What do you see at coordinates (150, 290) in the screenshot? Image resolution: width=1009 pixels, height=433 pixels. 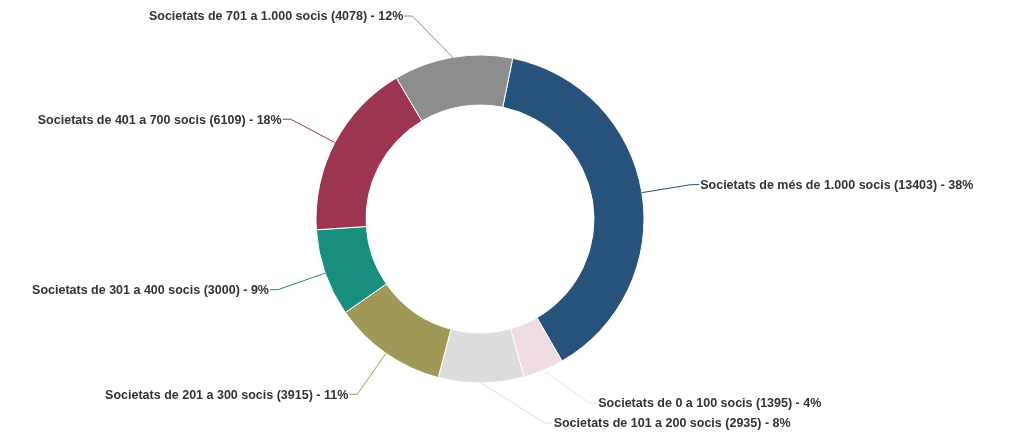 I see `slice-label: Societats de 301 a 400 socis (3000) - 9%` at bounding box center [150, 290].